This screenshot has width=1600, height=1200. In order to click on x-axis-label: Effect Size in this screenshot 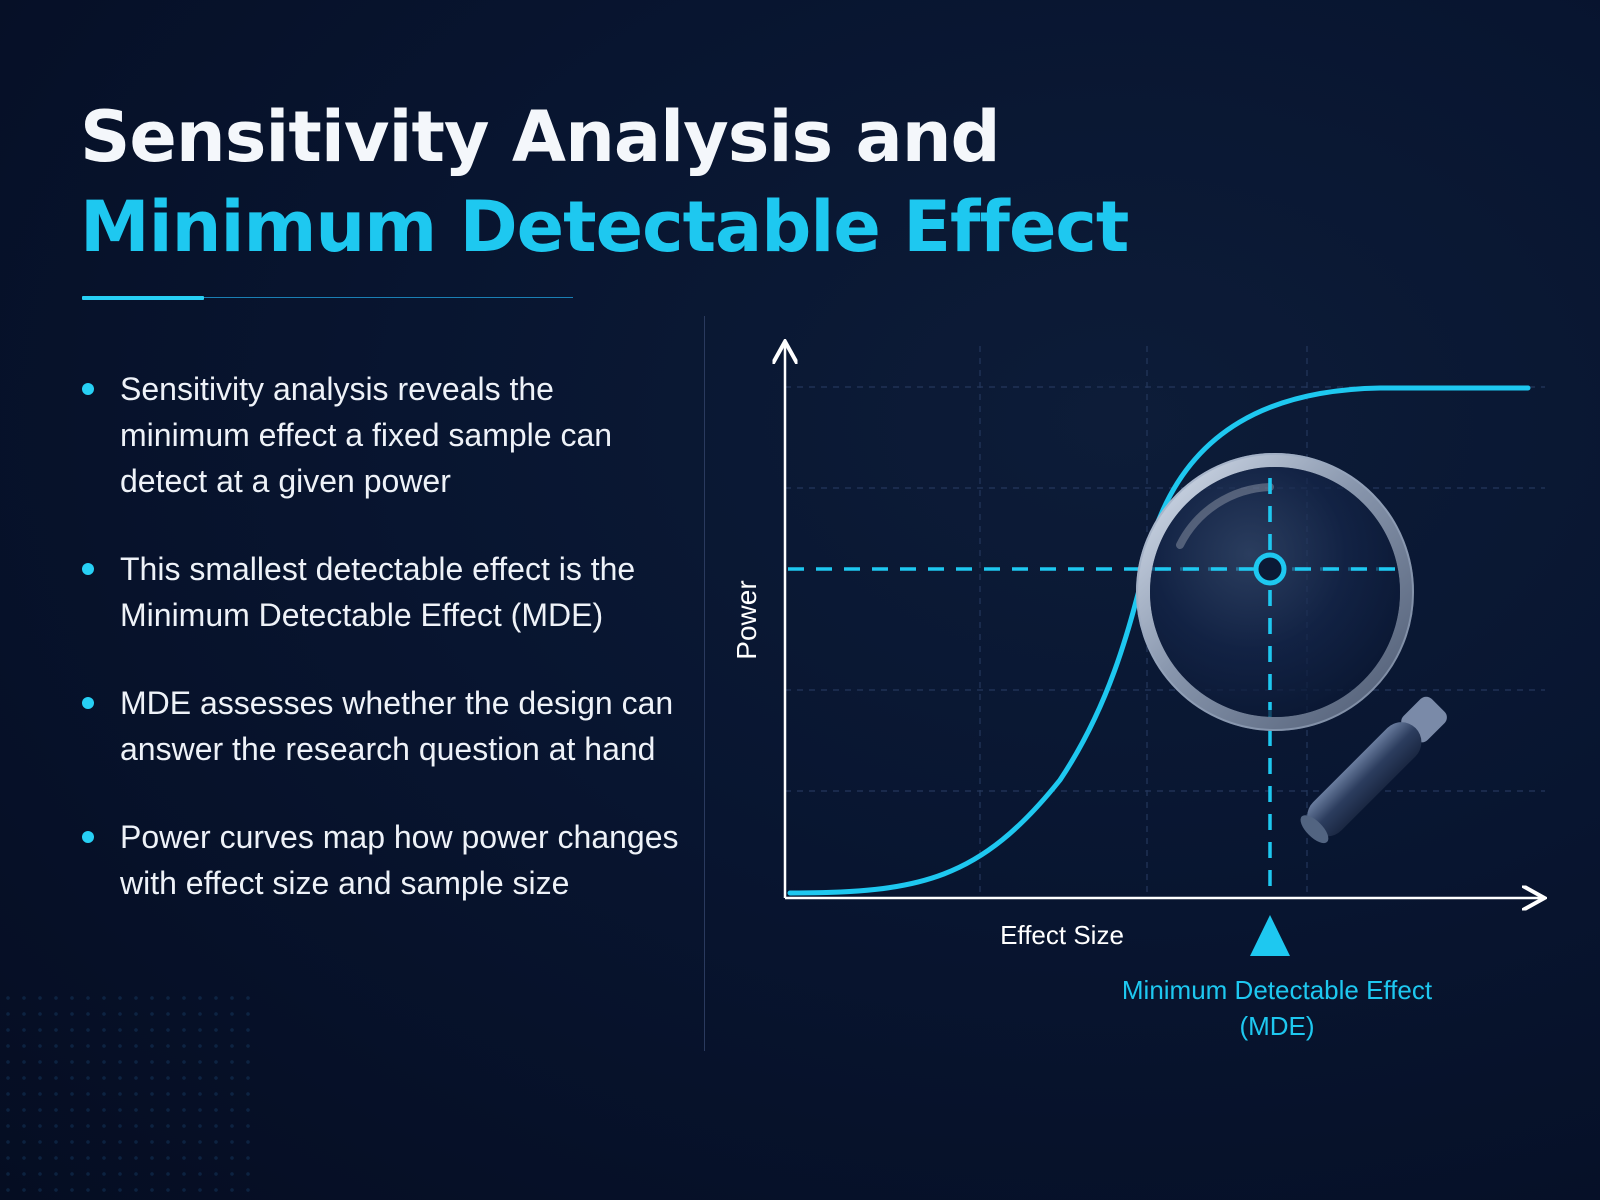, I will do `click(1062, 935)`.